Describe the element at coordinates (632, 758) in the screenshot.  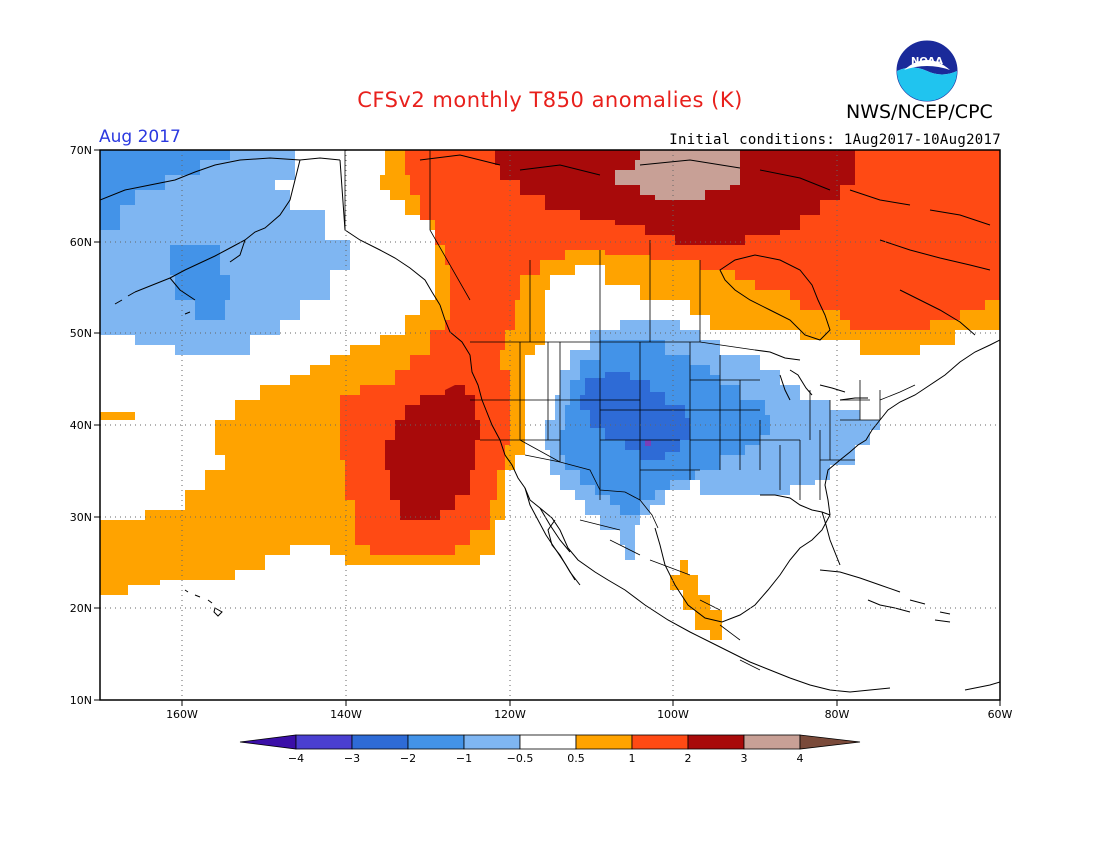
I see `colorbar-label: 1` at that location.